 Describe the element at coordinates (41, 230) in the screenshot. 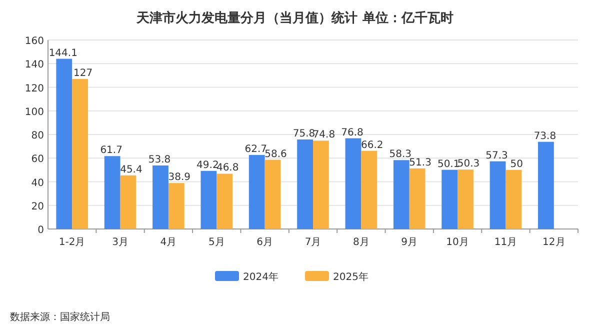

I see `y-tick-label: 0` at that location.